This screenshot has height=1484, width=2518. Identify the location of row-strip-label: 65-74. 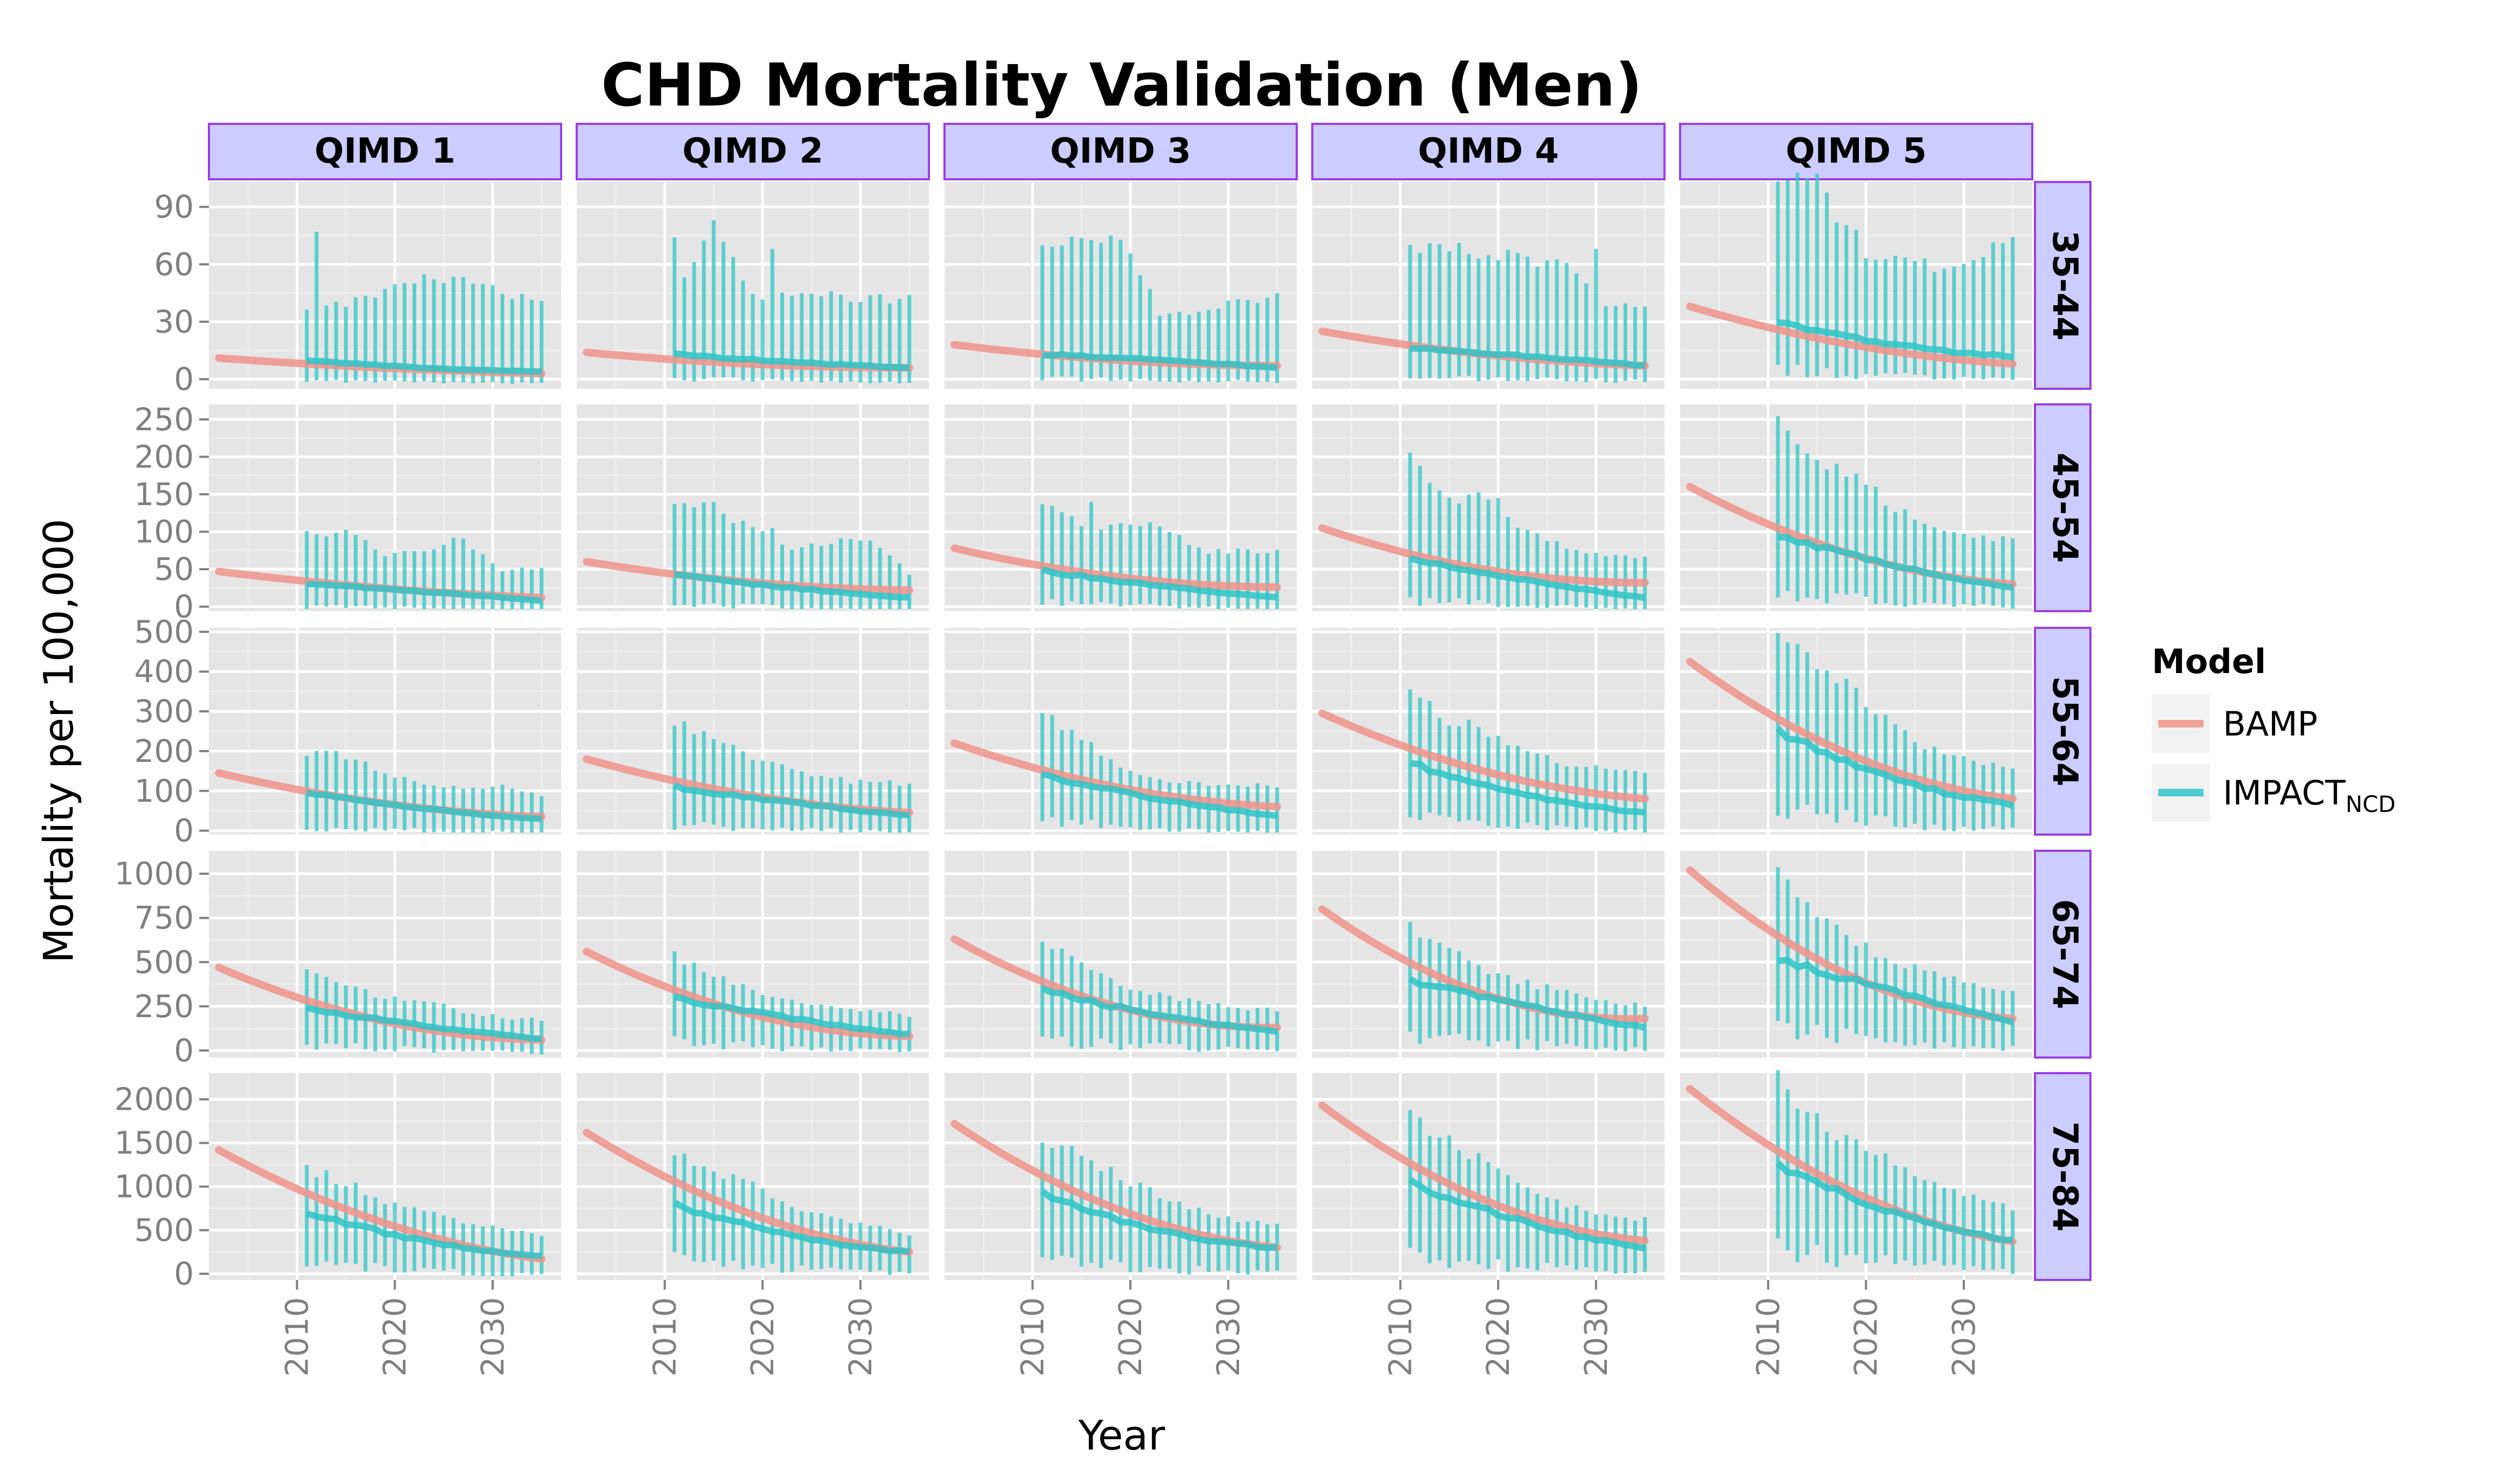
(2065, 954).